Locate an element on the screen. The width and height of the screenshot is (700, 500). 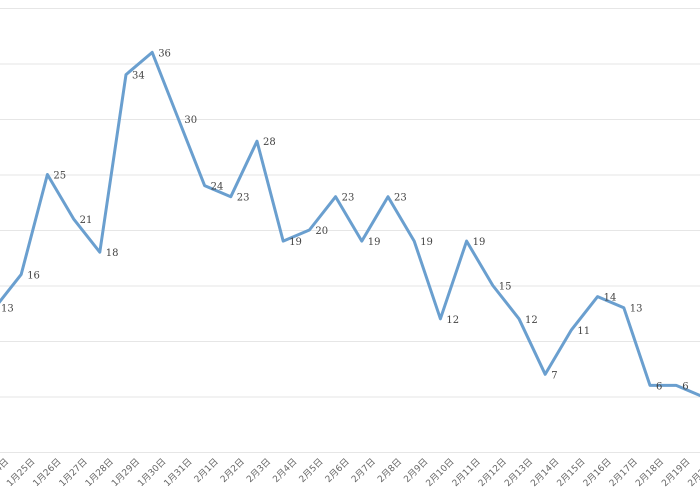
x-tick-label: 2月5日 is located at coordinates (311, 470).